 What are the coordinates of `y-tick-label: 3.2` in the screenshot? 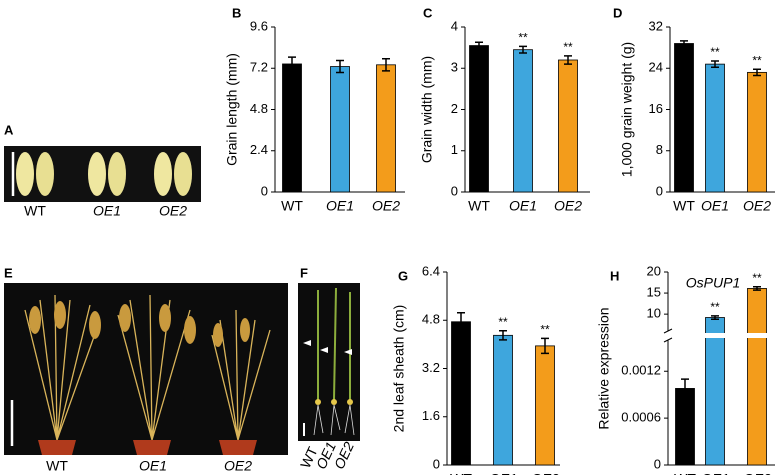 It's located at (431, 367).